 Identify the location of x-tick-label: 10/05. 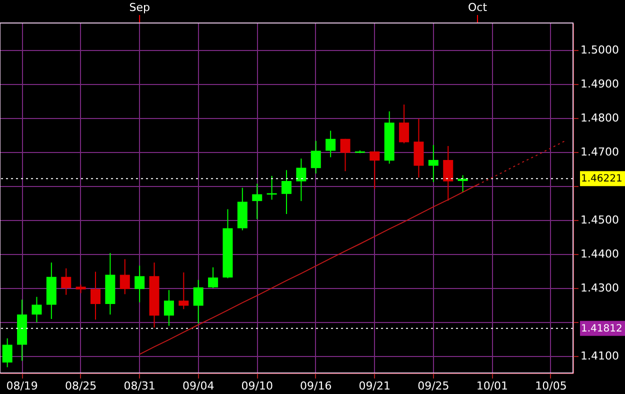
(551, 386).